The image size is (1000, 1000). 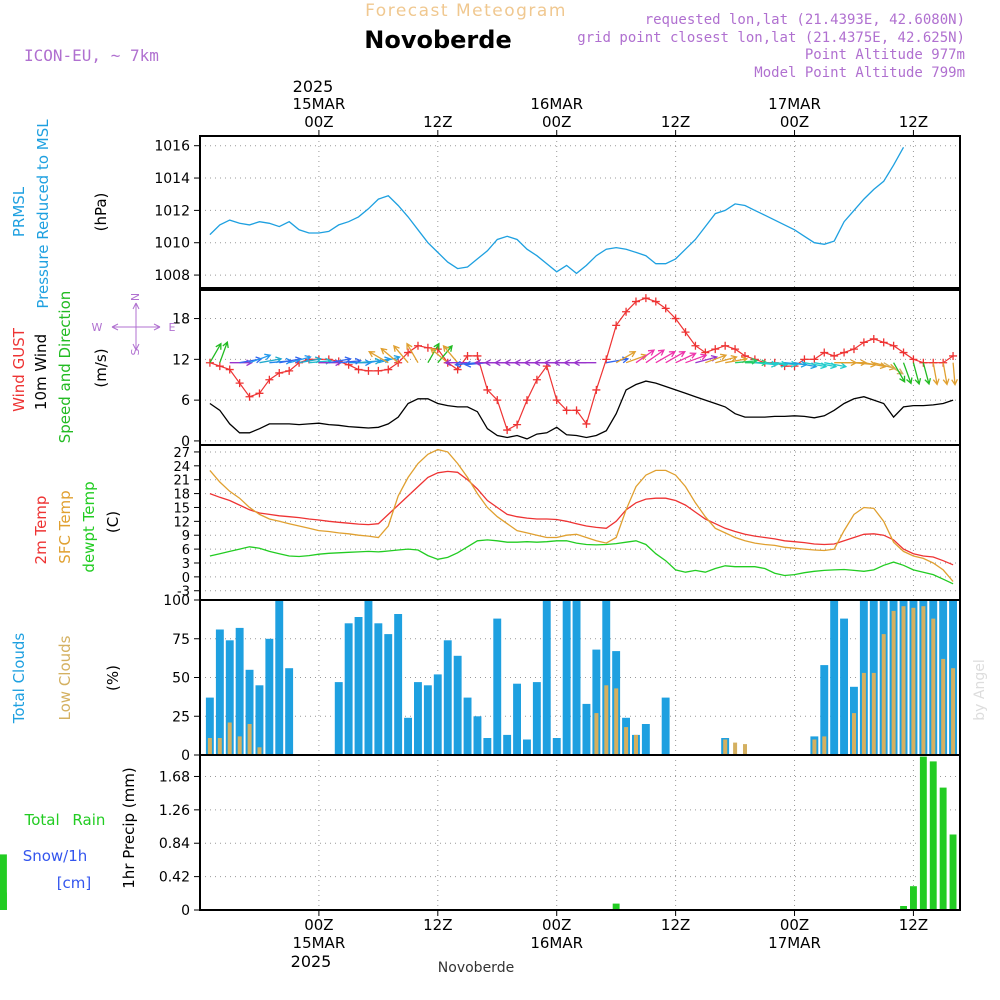 What do you see at coordinates (65, 526) in the screenshot?
I see `temp-sfc-label: SFC Temp` at bounding box center [65, 526].